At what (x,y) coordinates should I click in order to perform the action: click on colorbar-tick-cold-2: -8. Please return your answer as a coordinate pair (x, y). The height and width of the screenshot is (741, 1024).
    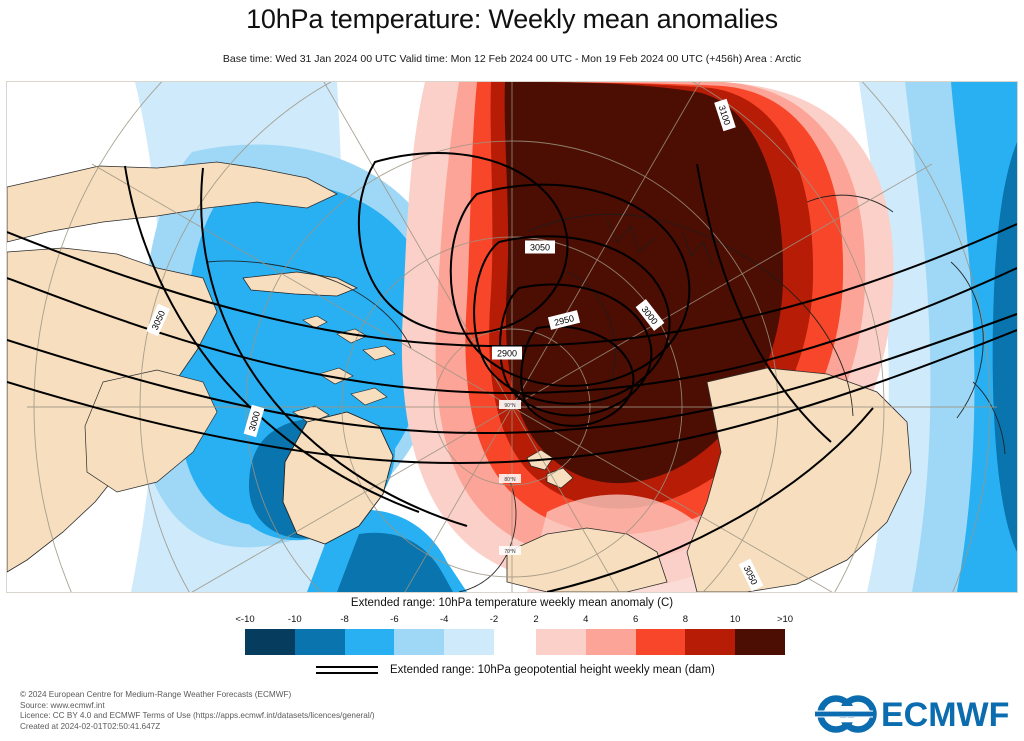
    Looking at the image, I should click on (344, 619).